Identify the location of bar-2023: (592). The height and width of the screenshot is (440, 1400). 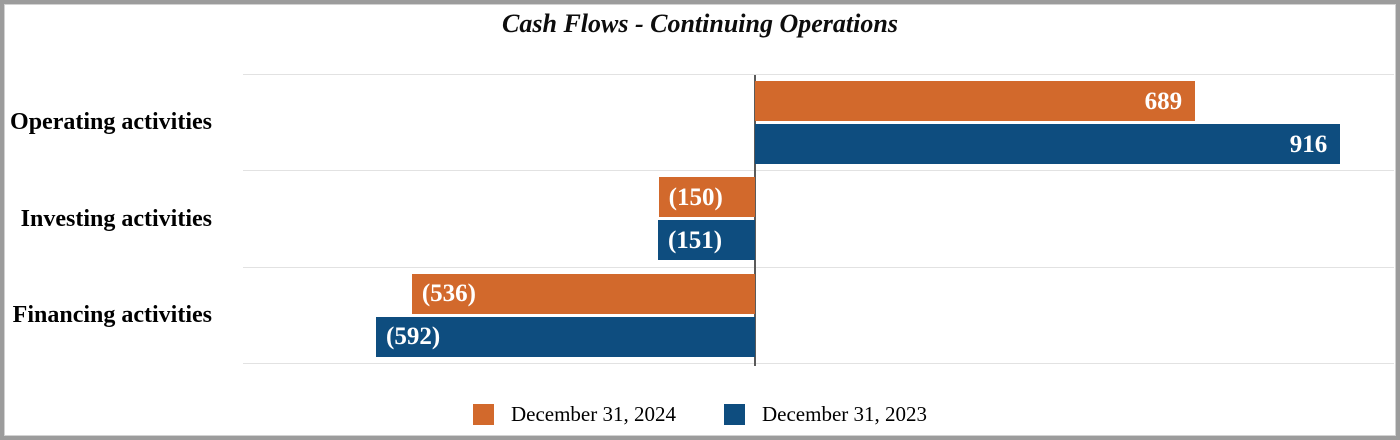
(565, 336).